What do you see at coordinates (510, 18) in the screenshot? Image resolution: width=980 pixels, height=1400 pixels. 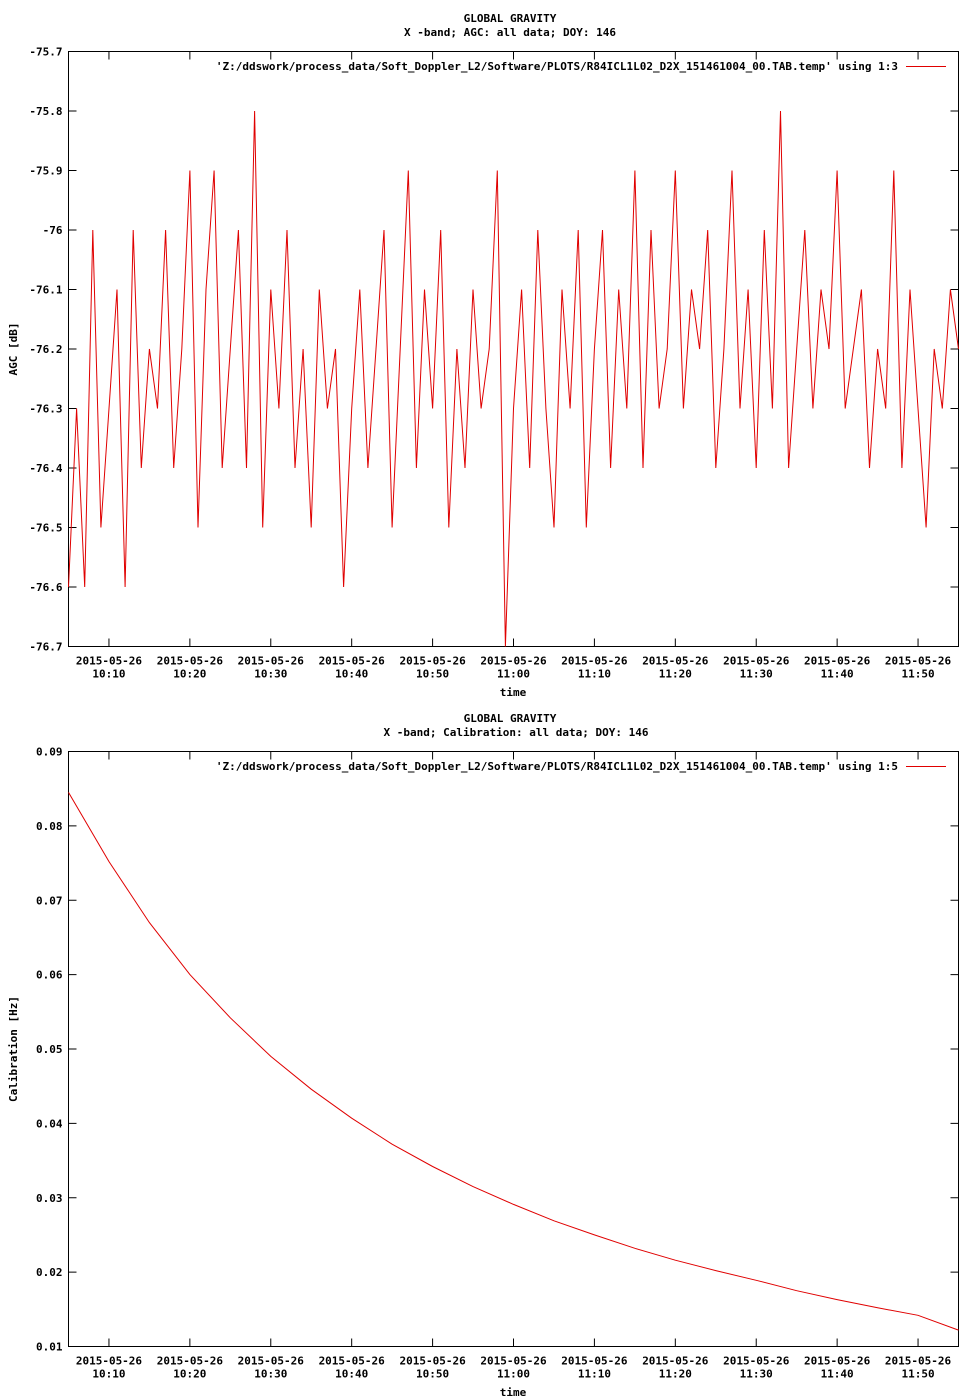 I see `agc-chart-title: GLOBAL GRAVITY` at bounding box center [510, 18].